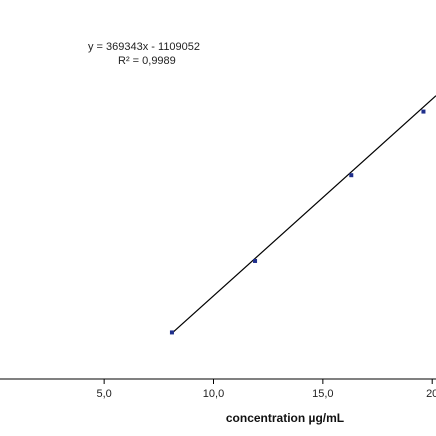  I want to click on x-tick-label: 15,0, so click(322, 394).